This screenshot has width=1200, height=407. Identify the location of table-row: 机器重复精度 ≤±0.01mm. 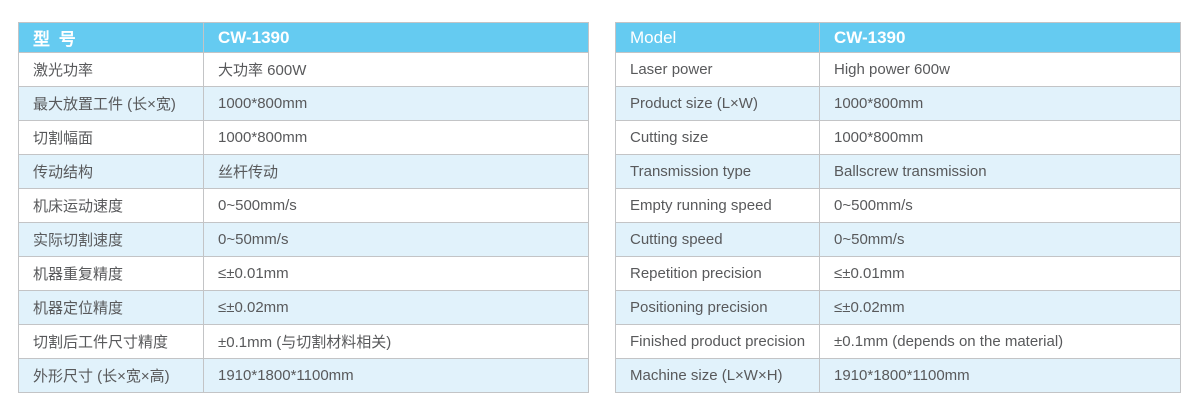
(303, 273).